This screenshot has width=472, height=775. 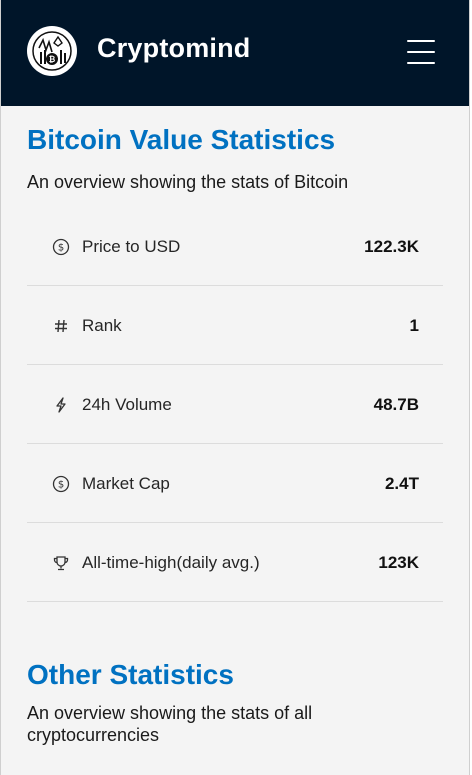 I want to click on stat-label: All-time-high(daily avg.), so click(x=171, y=562).